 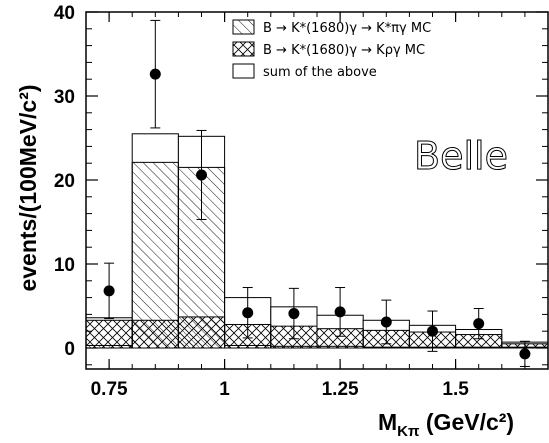 I want to click on x-tick-label-0: 0.75, so click(x=109, y=389).